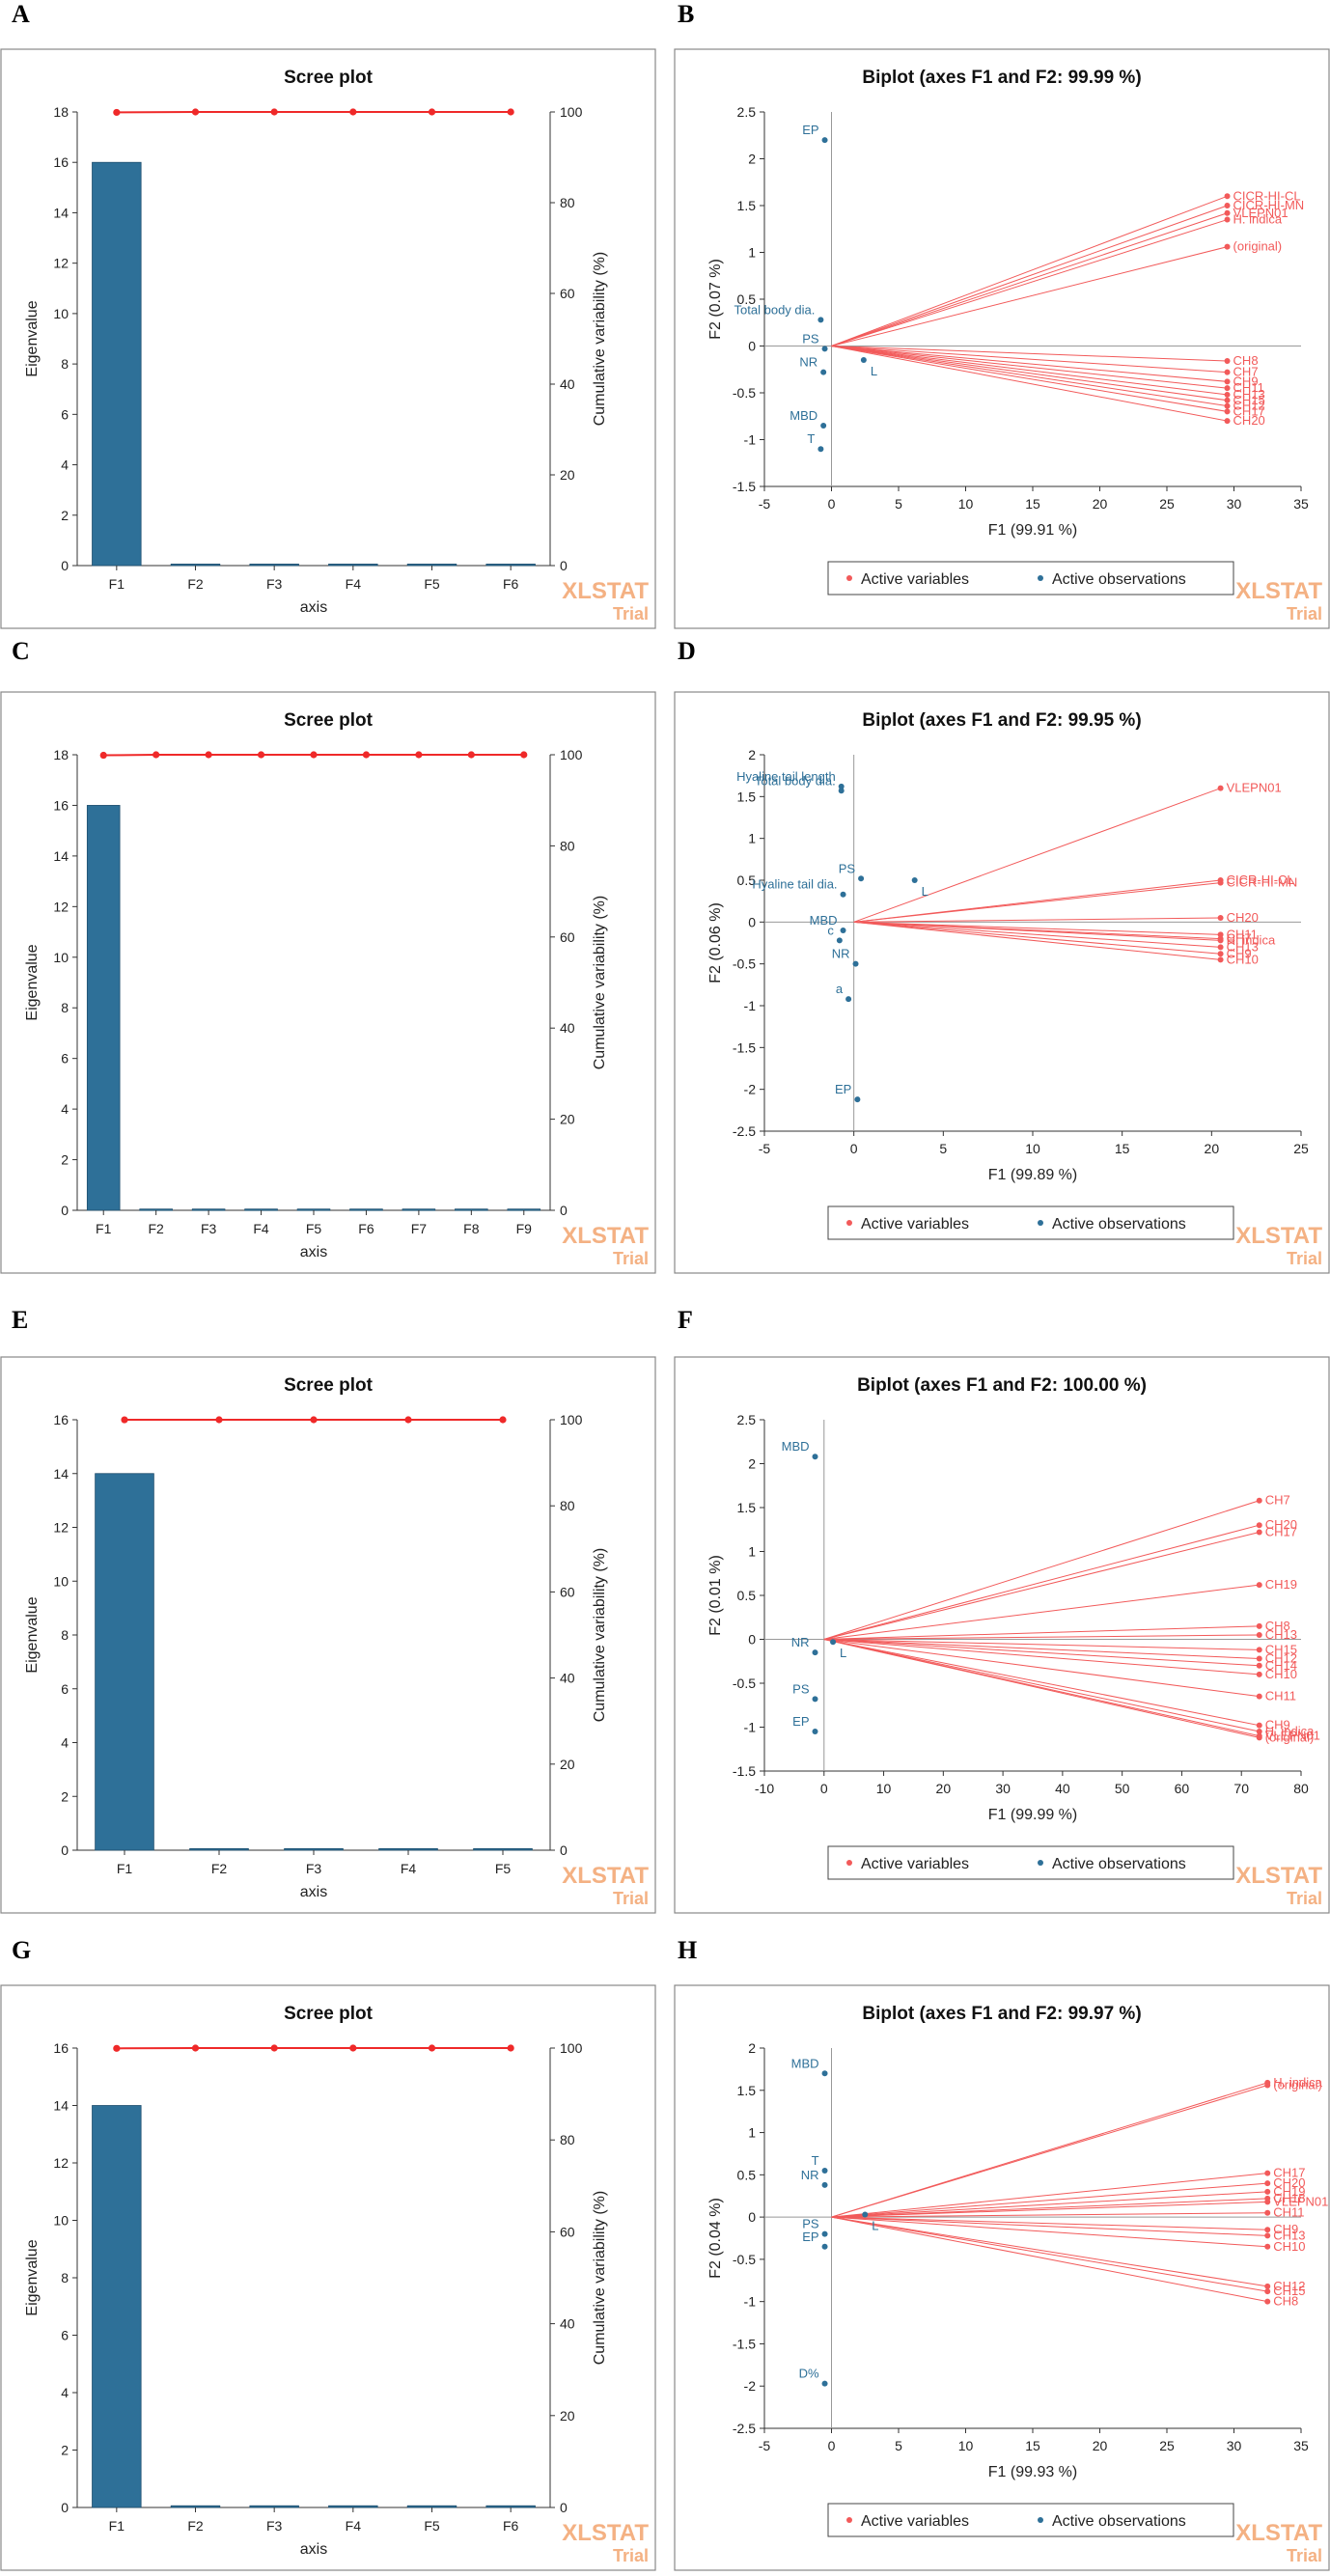 Image resolution: width=1330 pixels, height=2576 pixels. I want to click on x-tick-label: 0, so click(824, 1788).